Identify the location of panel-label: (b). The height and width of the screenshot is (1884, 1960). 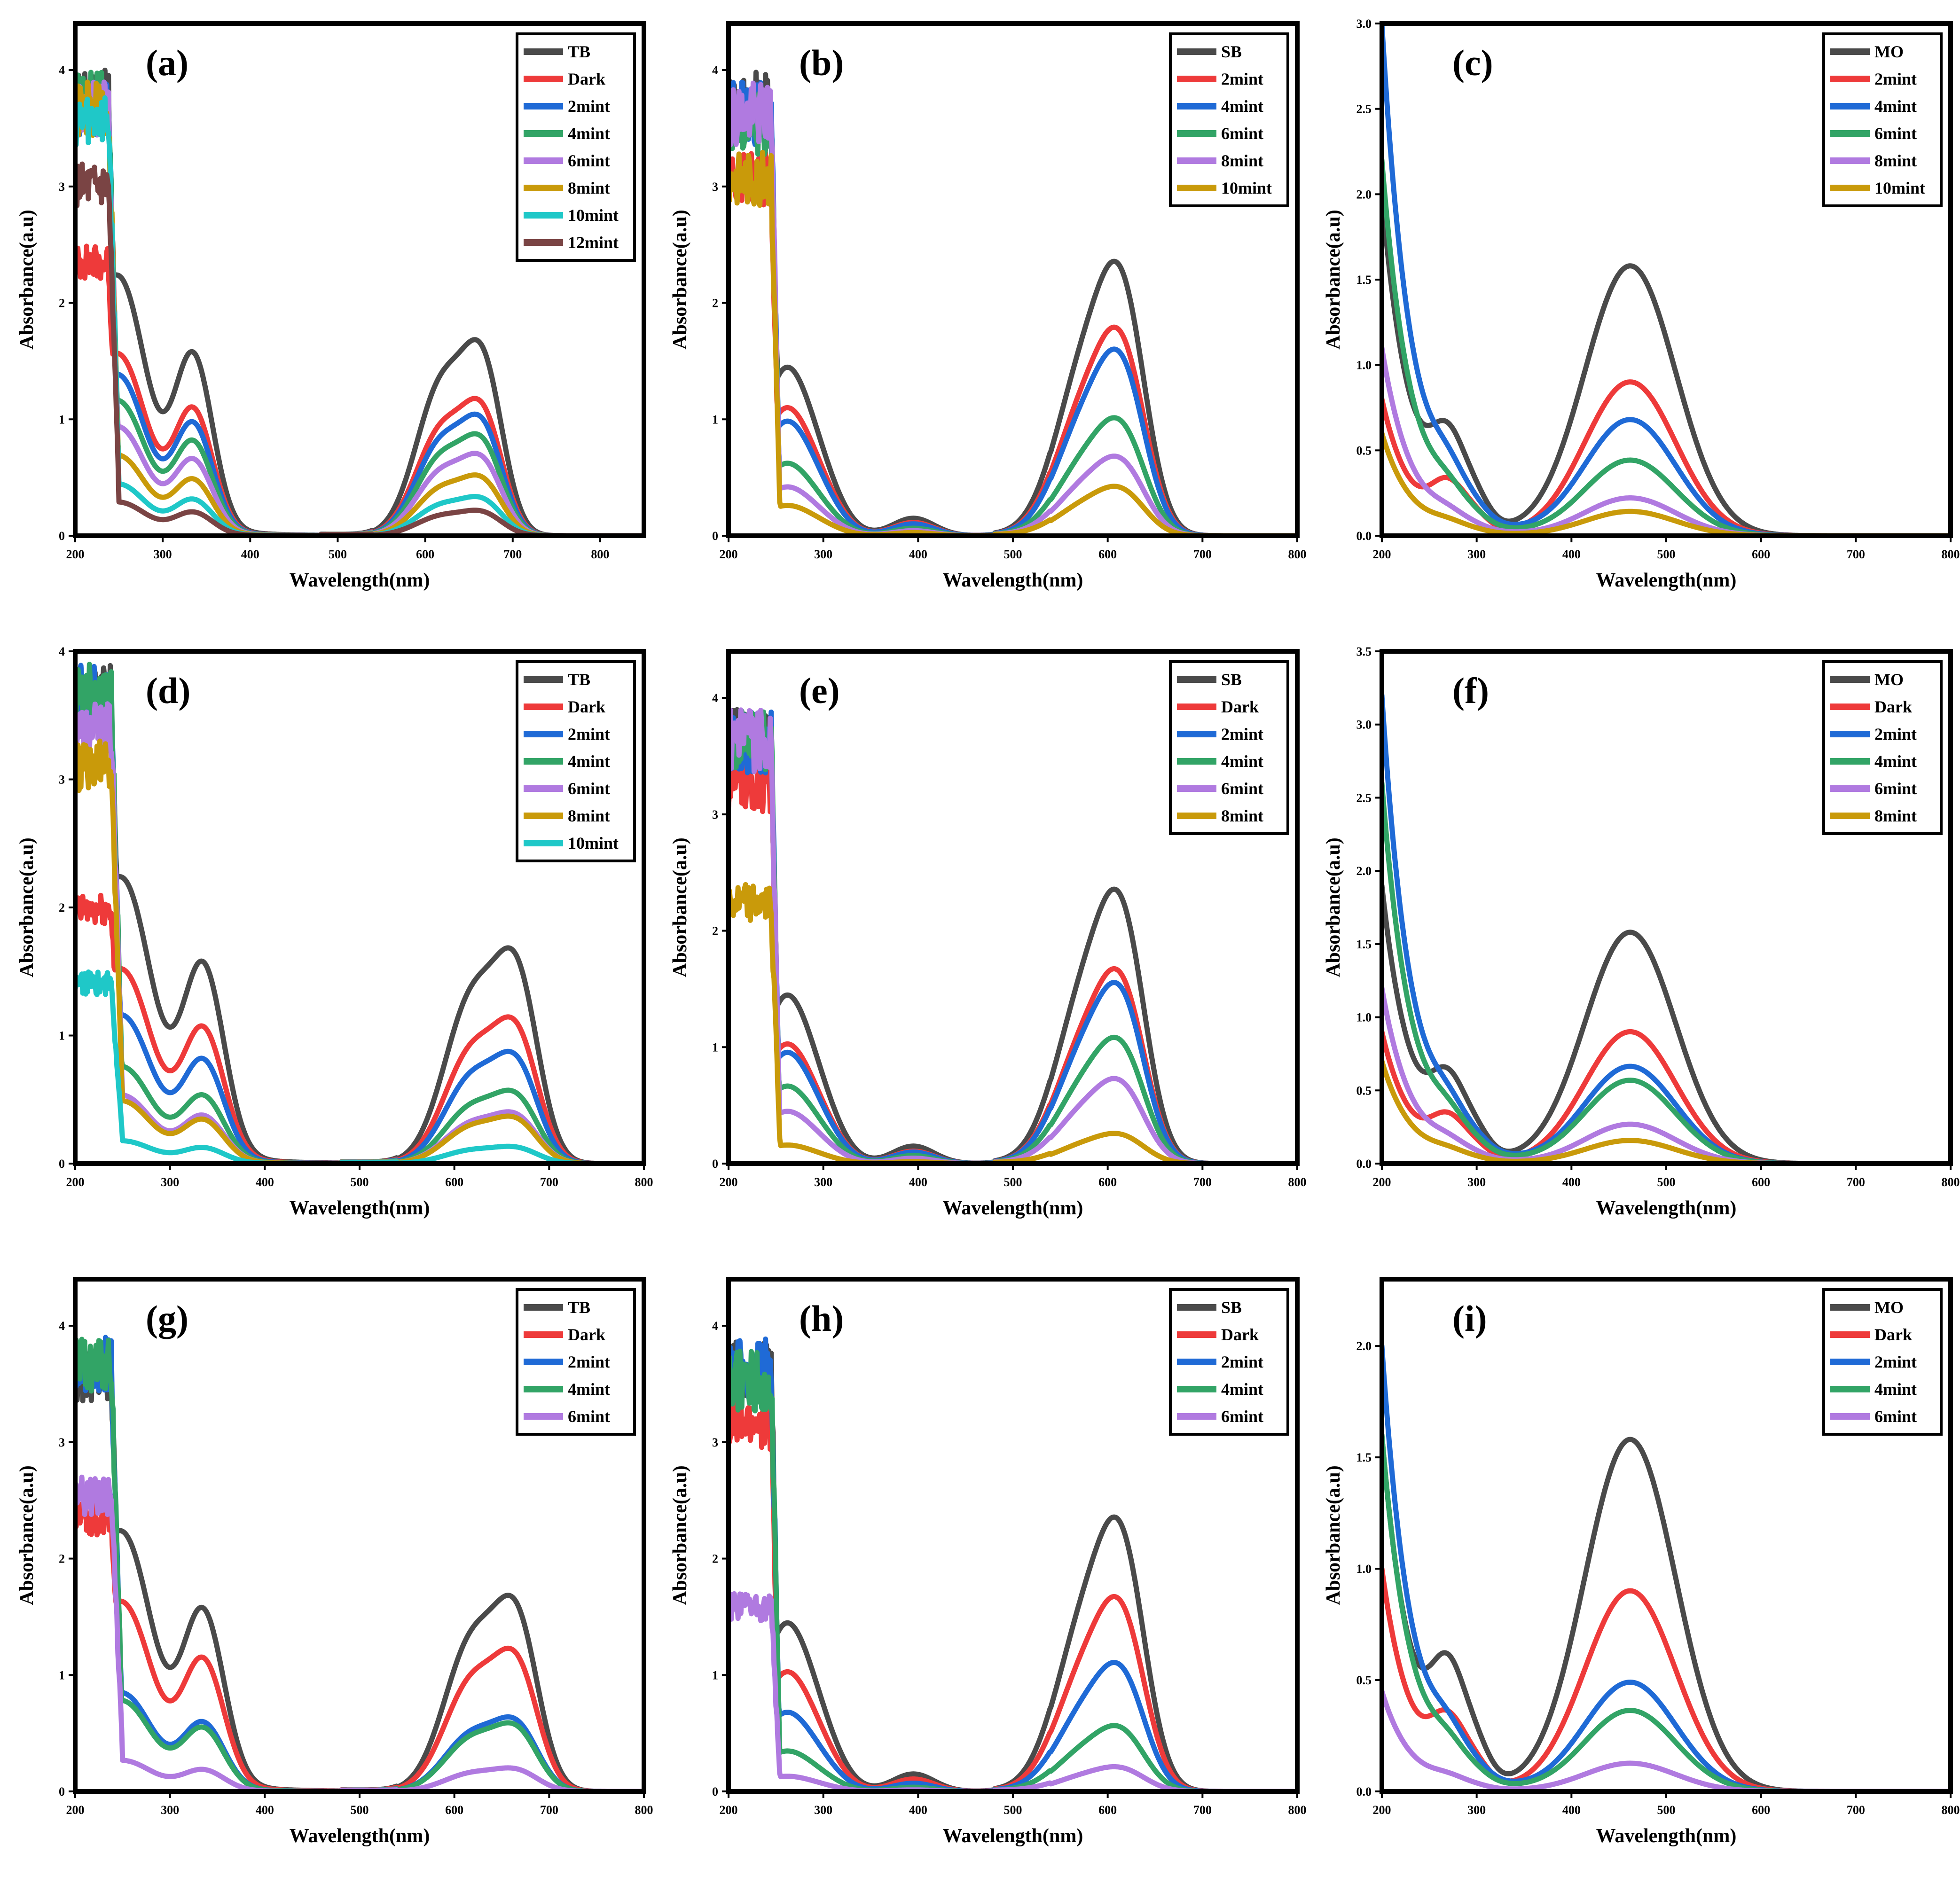
(821, 62).